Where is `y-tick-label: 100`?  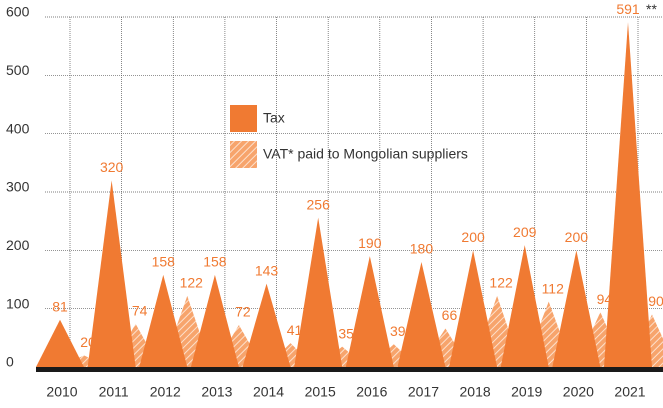 y-tick-label: 100 is located at coordinates (18, 303).